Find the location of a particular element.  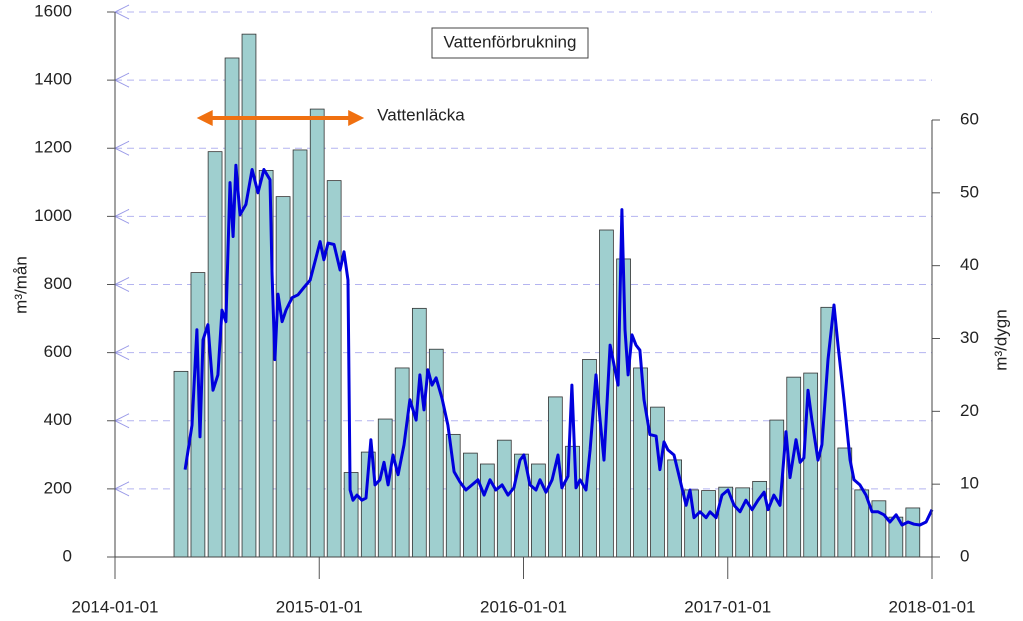

x-tick-label: 2016-01-01 is located at coordinates (523, 606).